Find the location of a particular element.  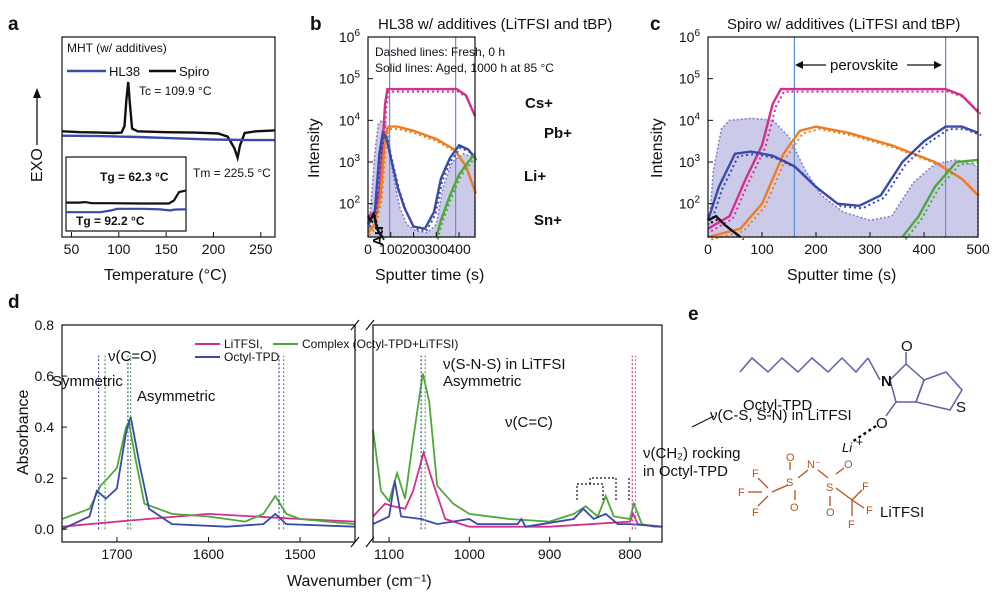

bond-cf1 is located at coordinates (763, 483).